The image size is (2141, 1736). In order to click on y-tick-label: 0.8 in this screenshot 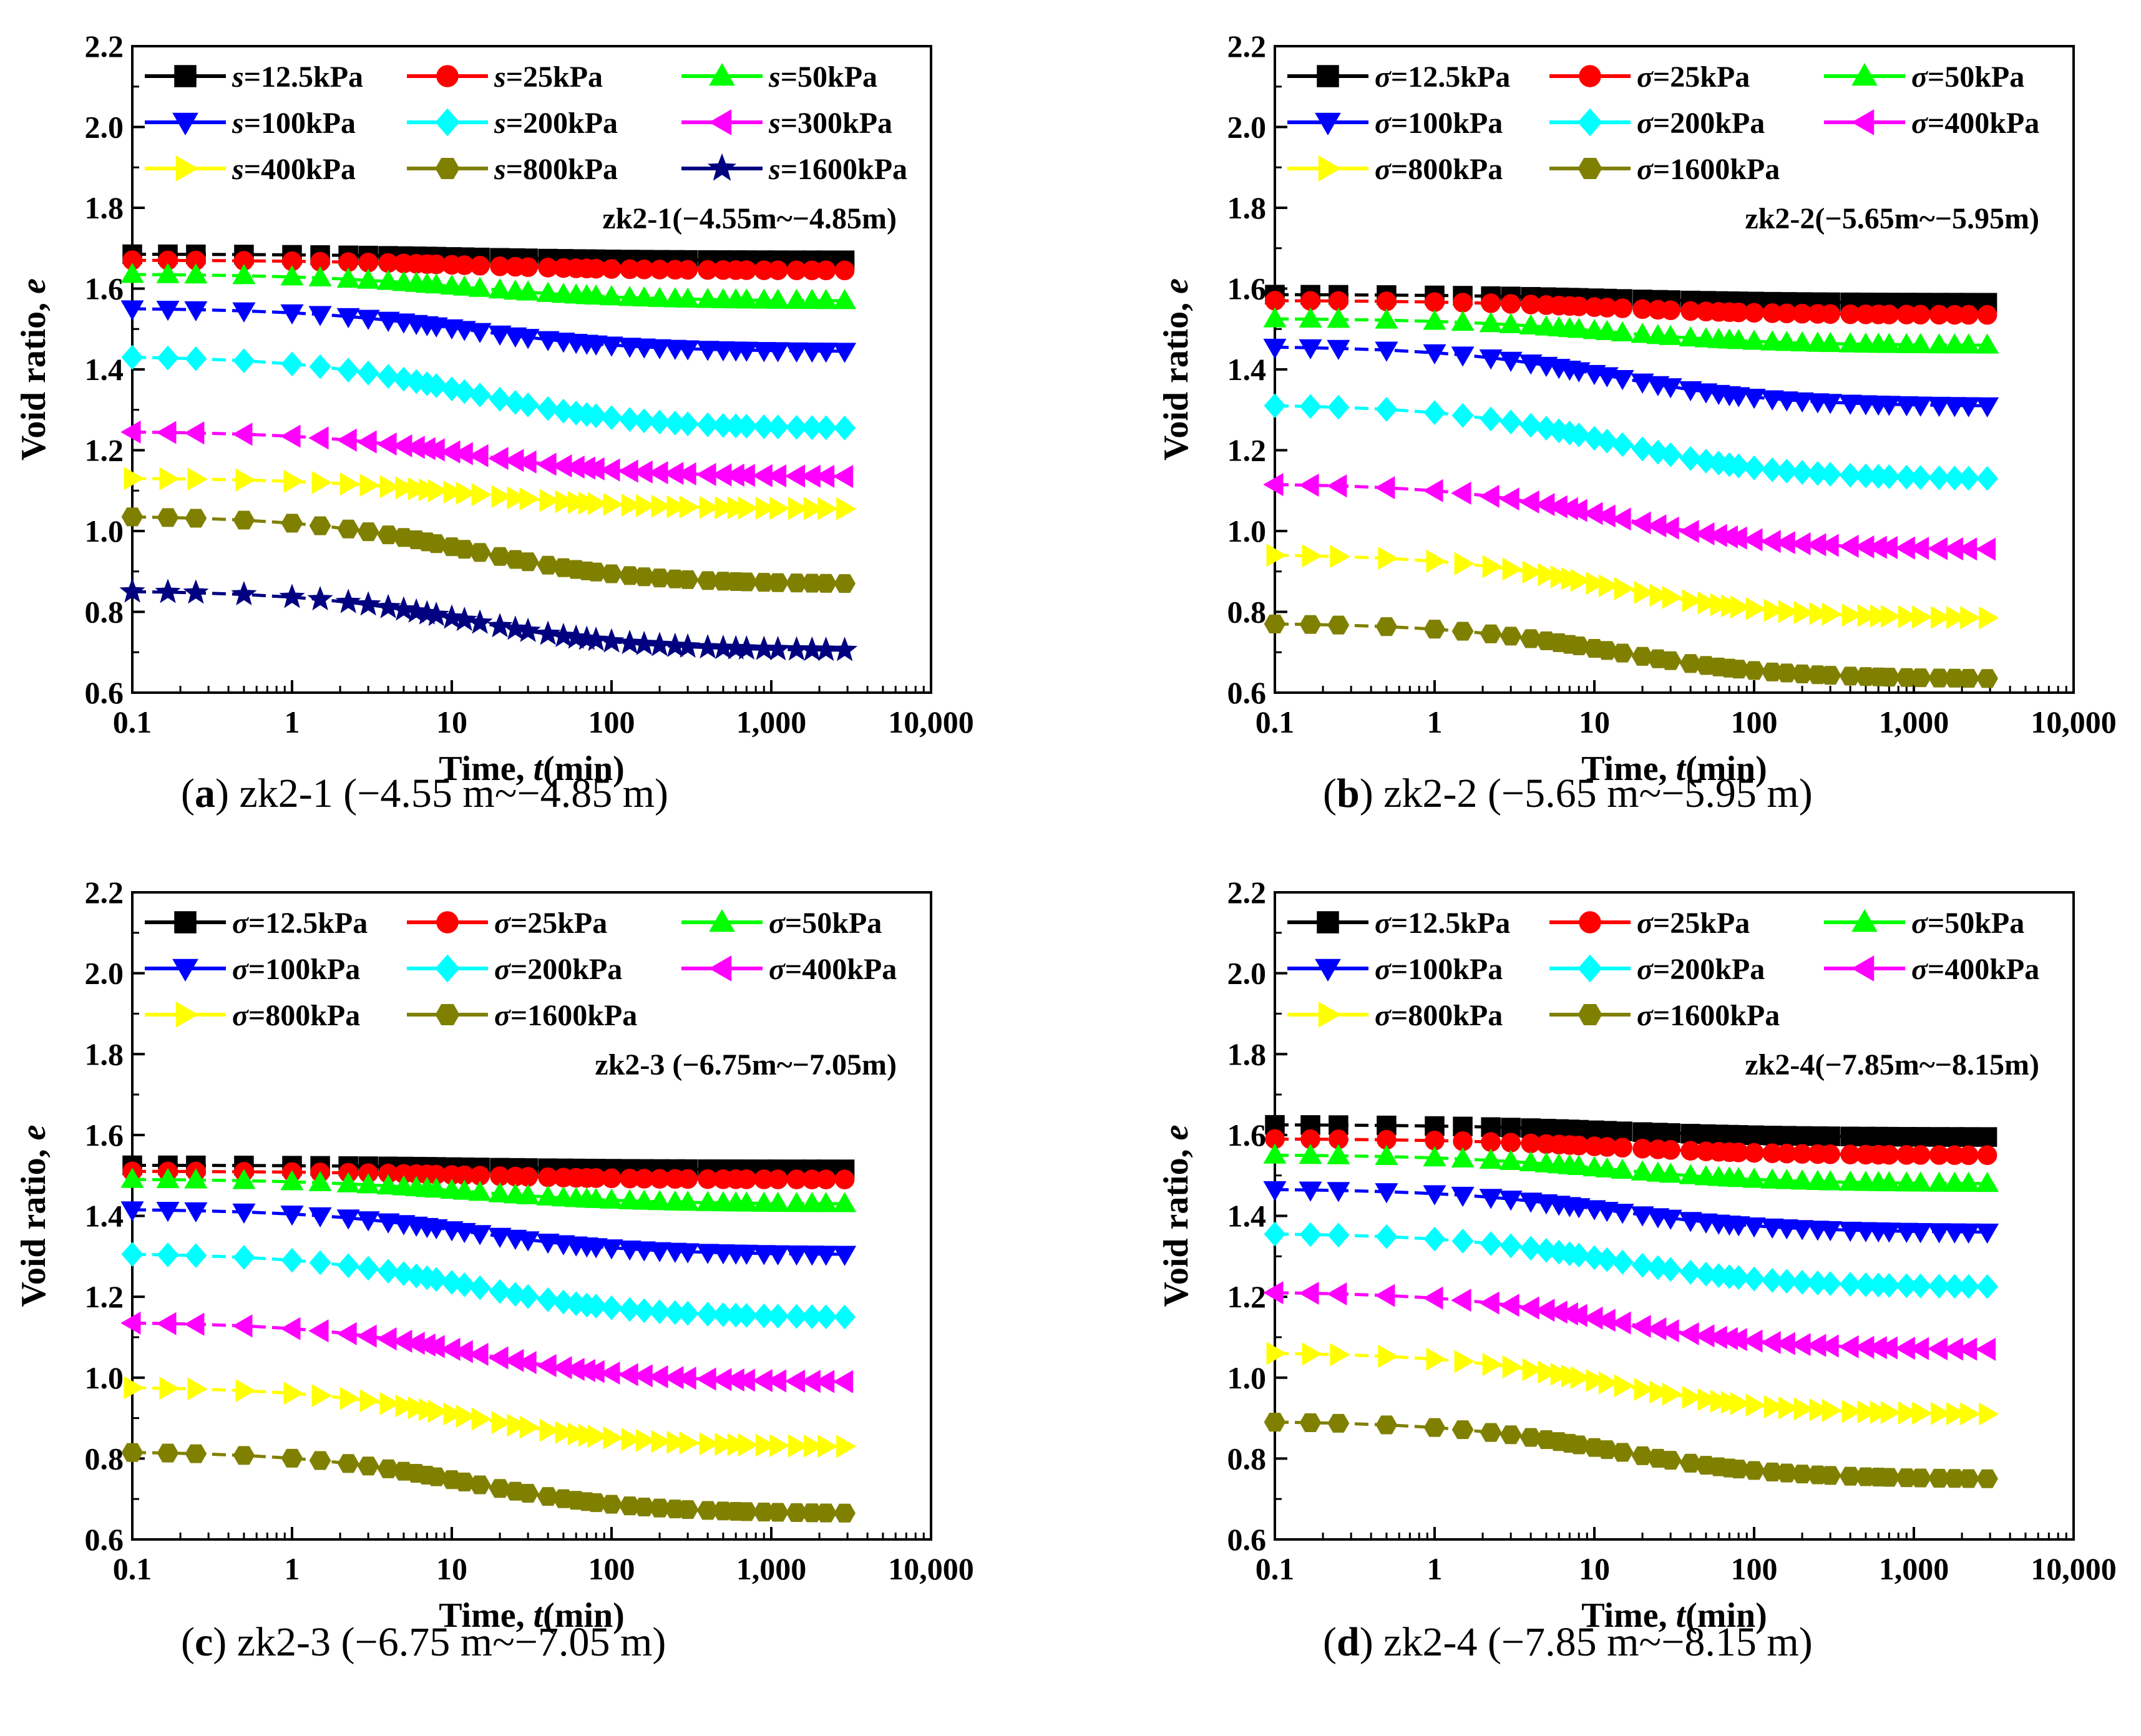, I will do `click(105, 1458)`.